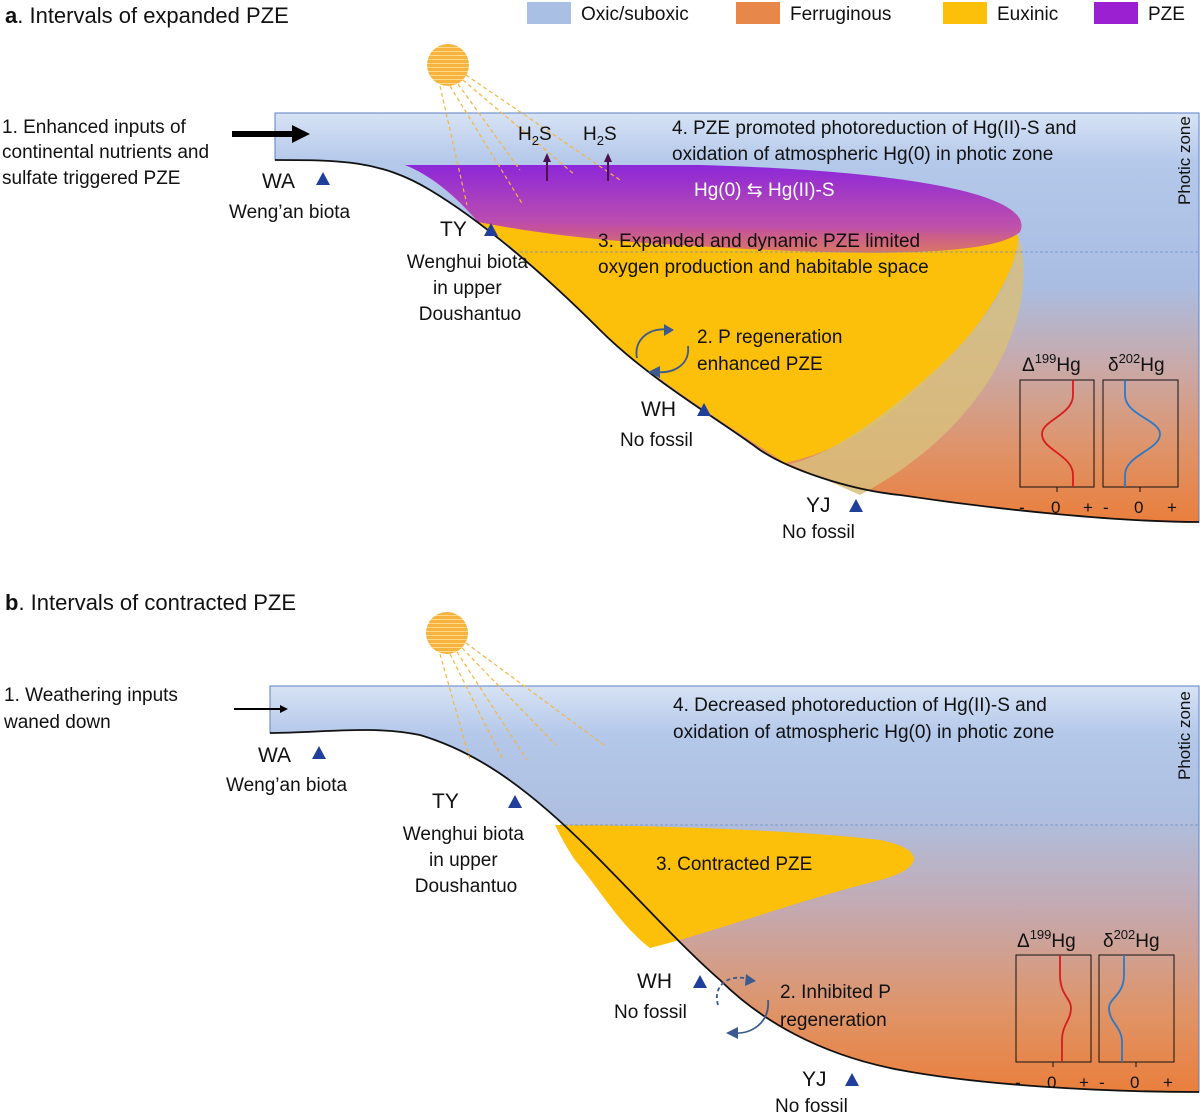 Image resolution: width=1200 pixels, height=1117 pixels. I want to click on panel-b-title: b. Intervals of contracted PZE, so click(150, 602).